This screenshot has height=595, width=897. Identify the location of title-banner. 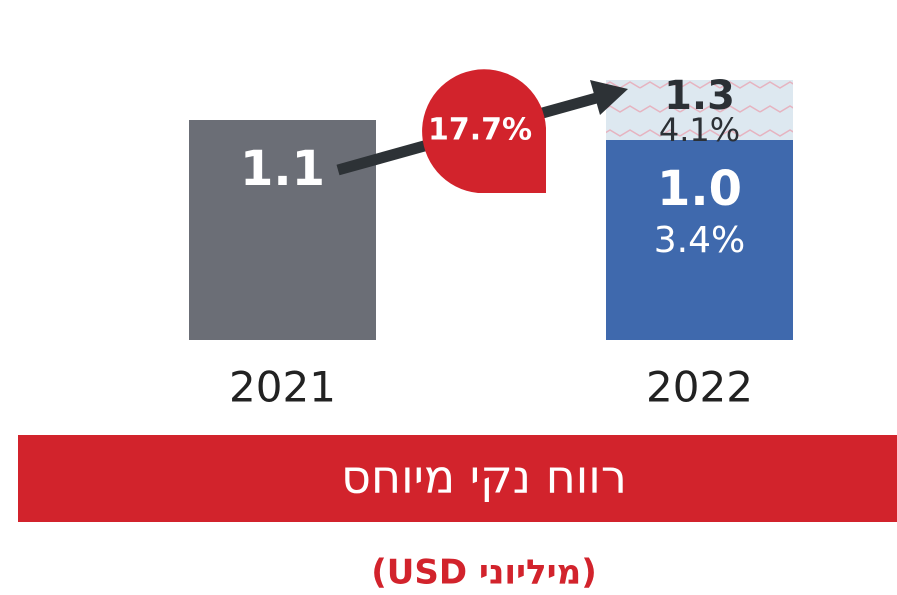
(457, 478).